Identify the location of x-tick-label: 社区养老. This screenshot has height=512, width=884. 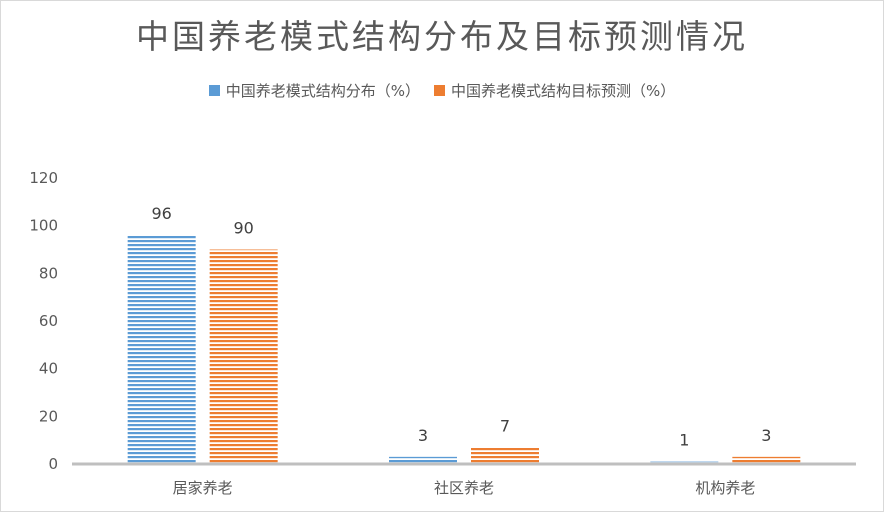
(464, 488).